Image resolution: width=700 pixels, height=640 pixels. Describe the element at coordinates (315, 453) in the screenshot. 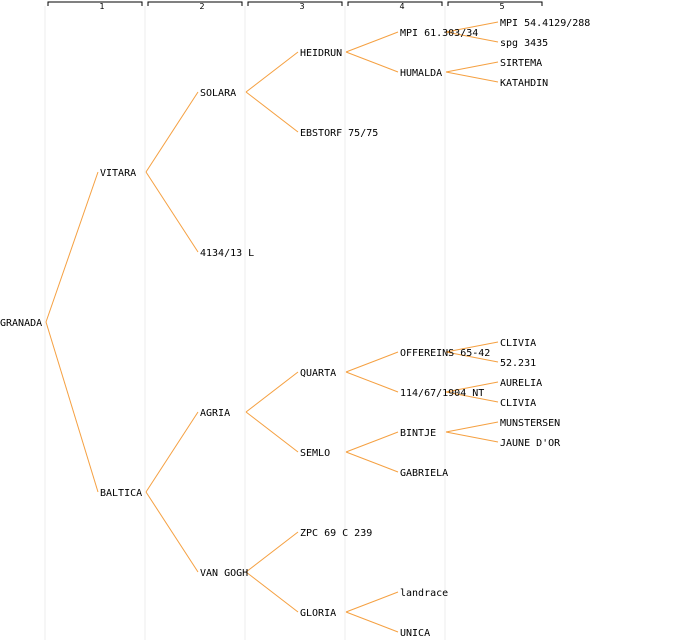

I see `node-label: SEMLO` at that location.